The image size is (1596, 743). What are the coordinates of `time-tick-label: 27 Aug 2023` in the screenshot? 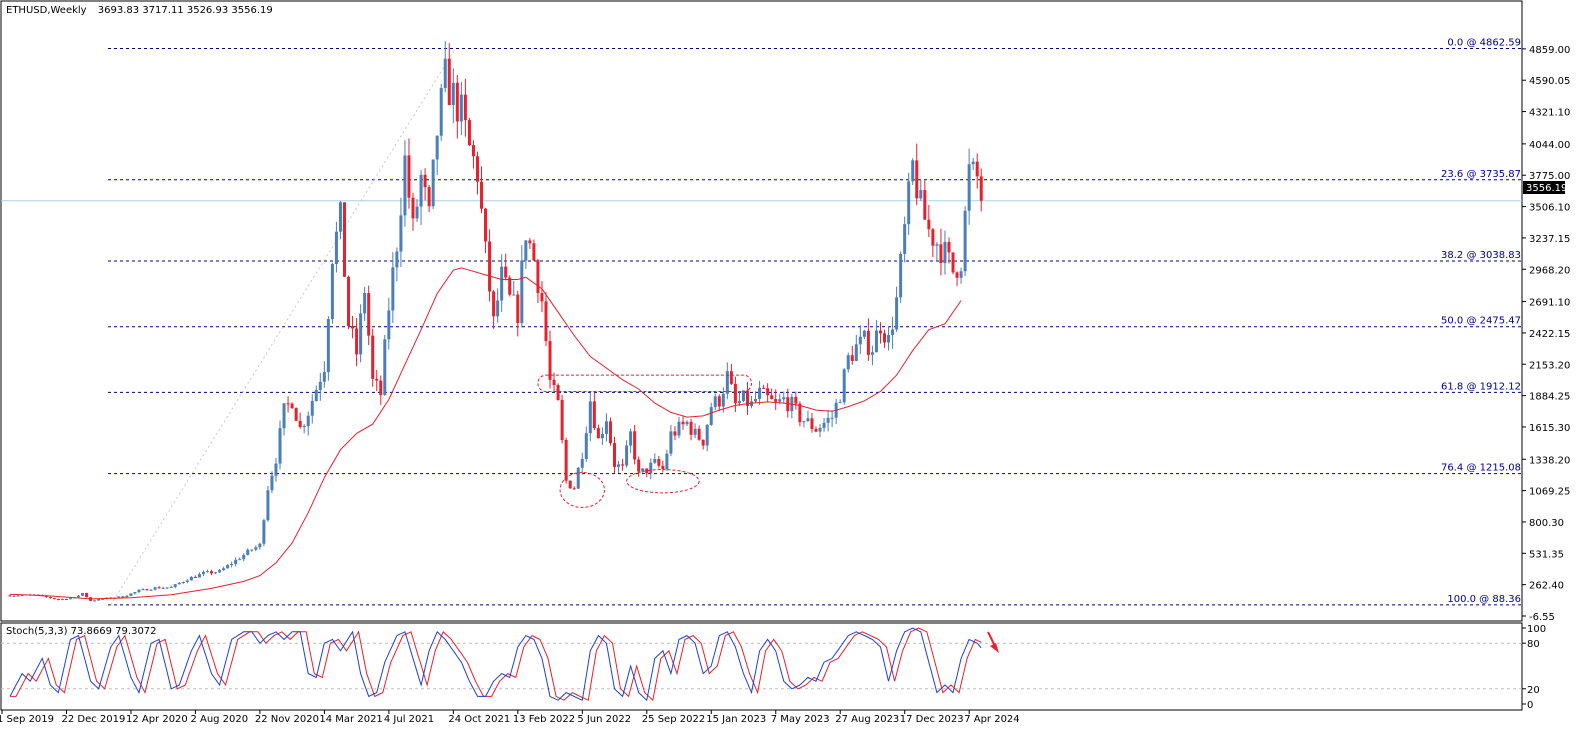 It's located at (867, 719).